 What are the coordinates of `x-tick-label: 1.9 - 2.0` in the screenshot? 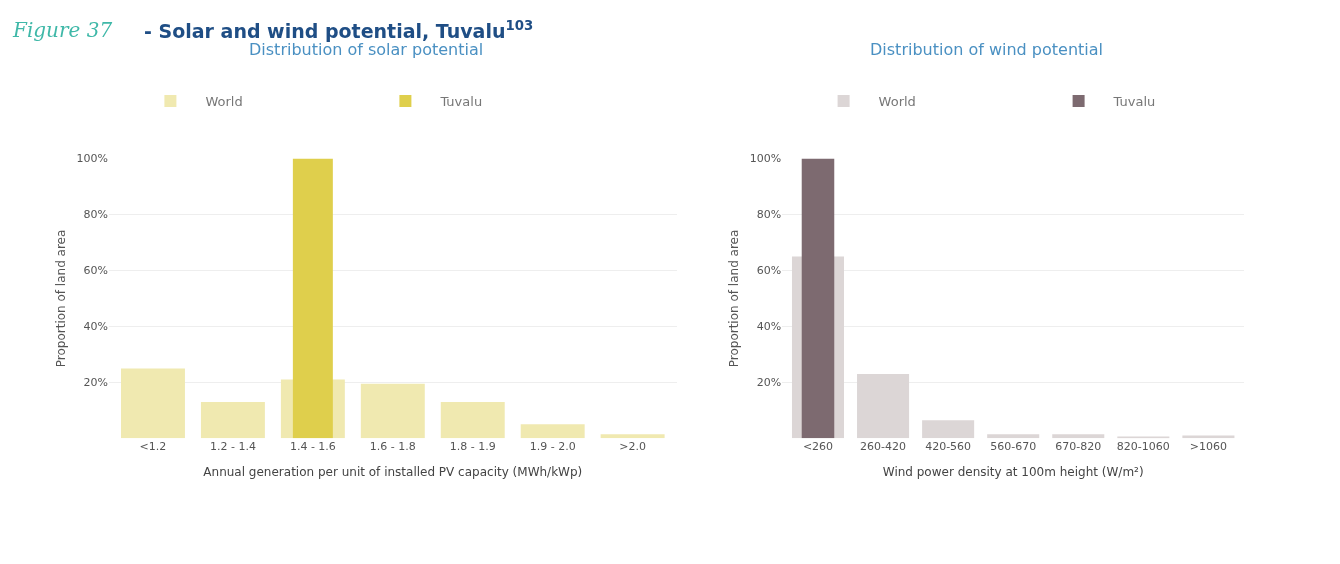 It's located at (552, 447).